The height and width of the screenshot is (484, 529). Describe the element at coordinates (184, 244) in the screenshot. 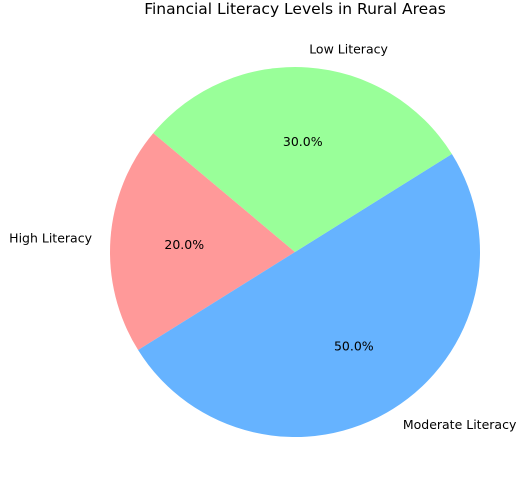

I see `pct-label-high-literacy: 20.0%` at that location.